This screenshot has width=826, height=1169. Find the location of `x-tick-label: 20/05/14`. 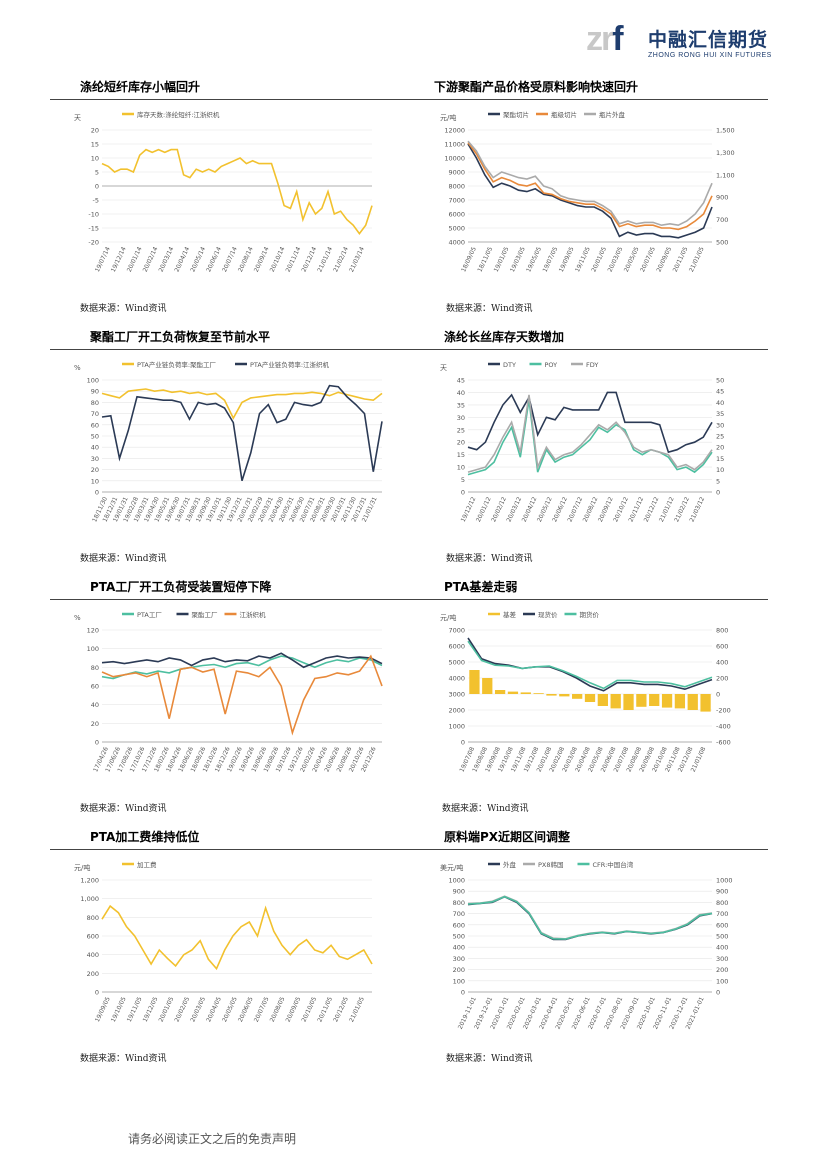

x-tick-label: 20/05/14 is located at coordinates (198, 260).